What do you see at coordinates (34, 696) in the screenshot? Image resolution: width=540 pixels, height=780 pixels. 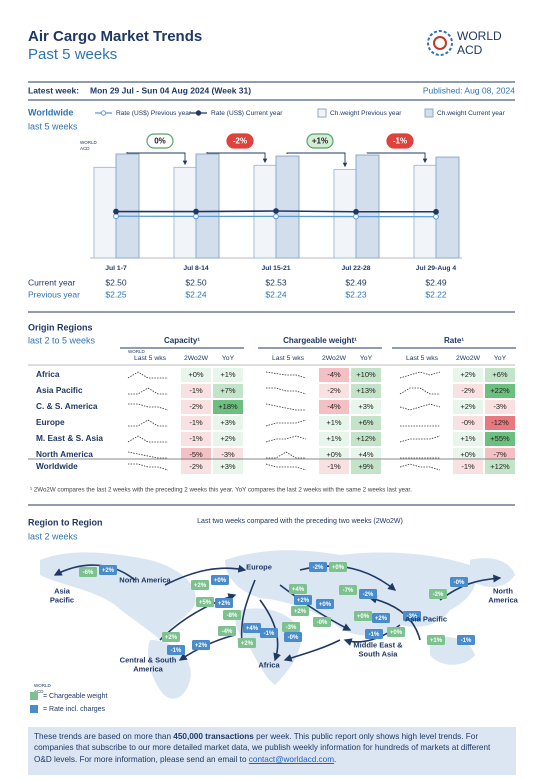 I see `legend-swatch` at bounding box center [34, 696].